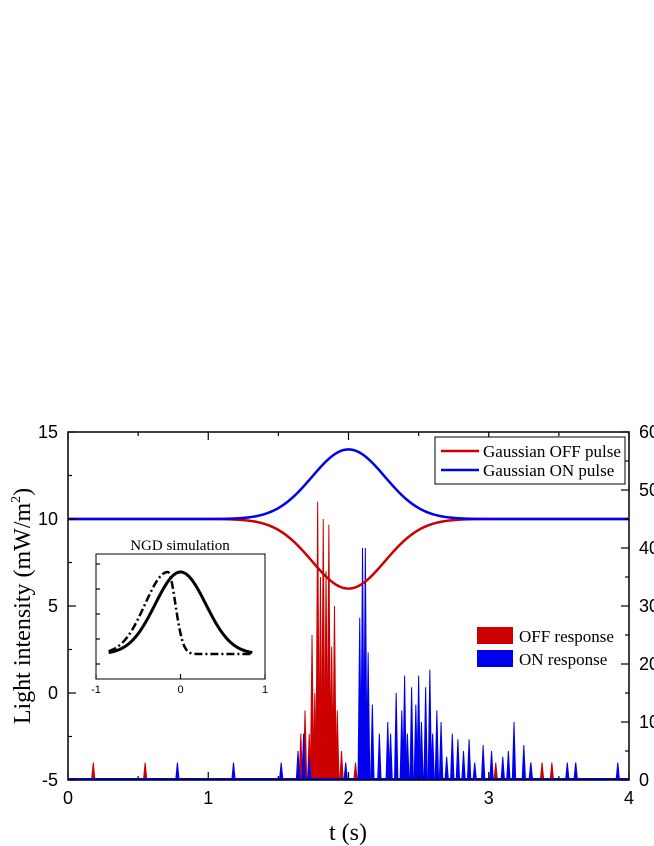 The image size is (654, 846). Describe the element at coordinates (208, 798) in the screenshot. I see `x-tick-label: 1` at that location.